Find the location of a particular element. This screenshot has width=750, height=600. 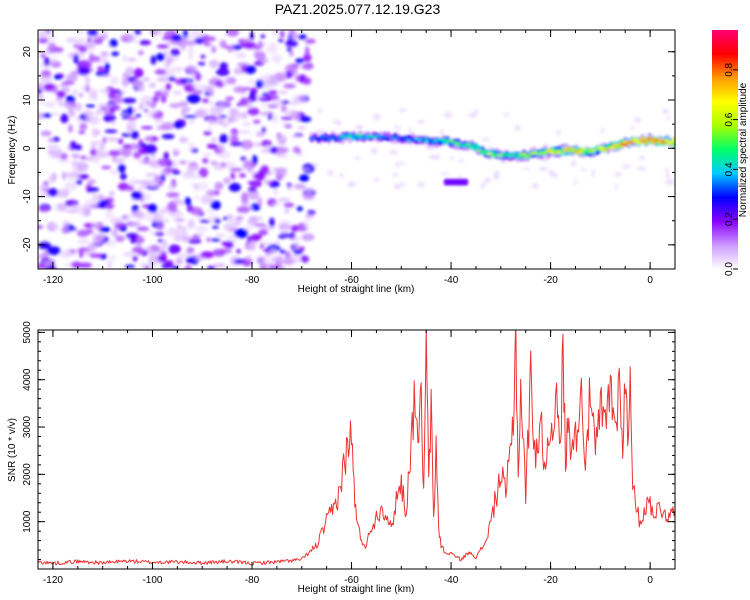

colorbar-tick-label: 0.4 is located at coordinates (729, 169).